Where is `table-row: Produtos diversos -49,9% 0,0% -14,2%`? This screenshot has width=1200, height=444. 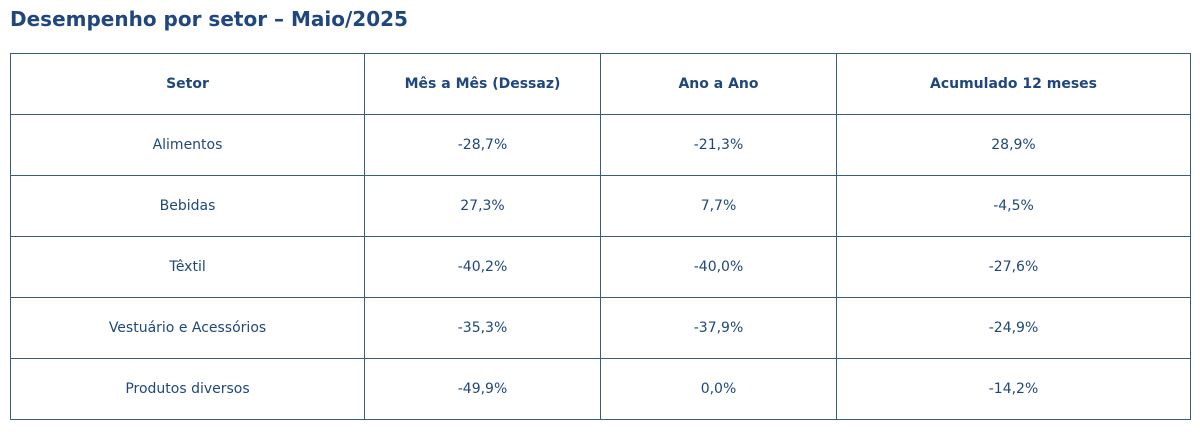
table-row: Produtos diversos -49,9% 0,0% -14,2% is located at coordinates (600, 389).